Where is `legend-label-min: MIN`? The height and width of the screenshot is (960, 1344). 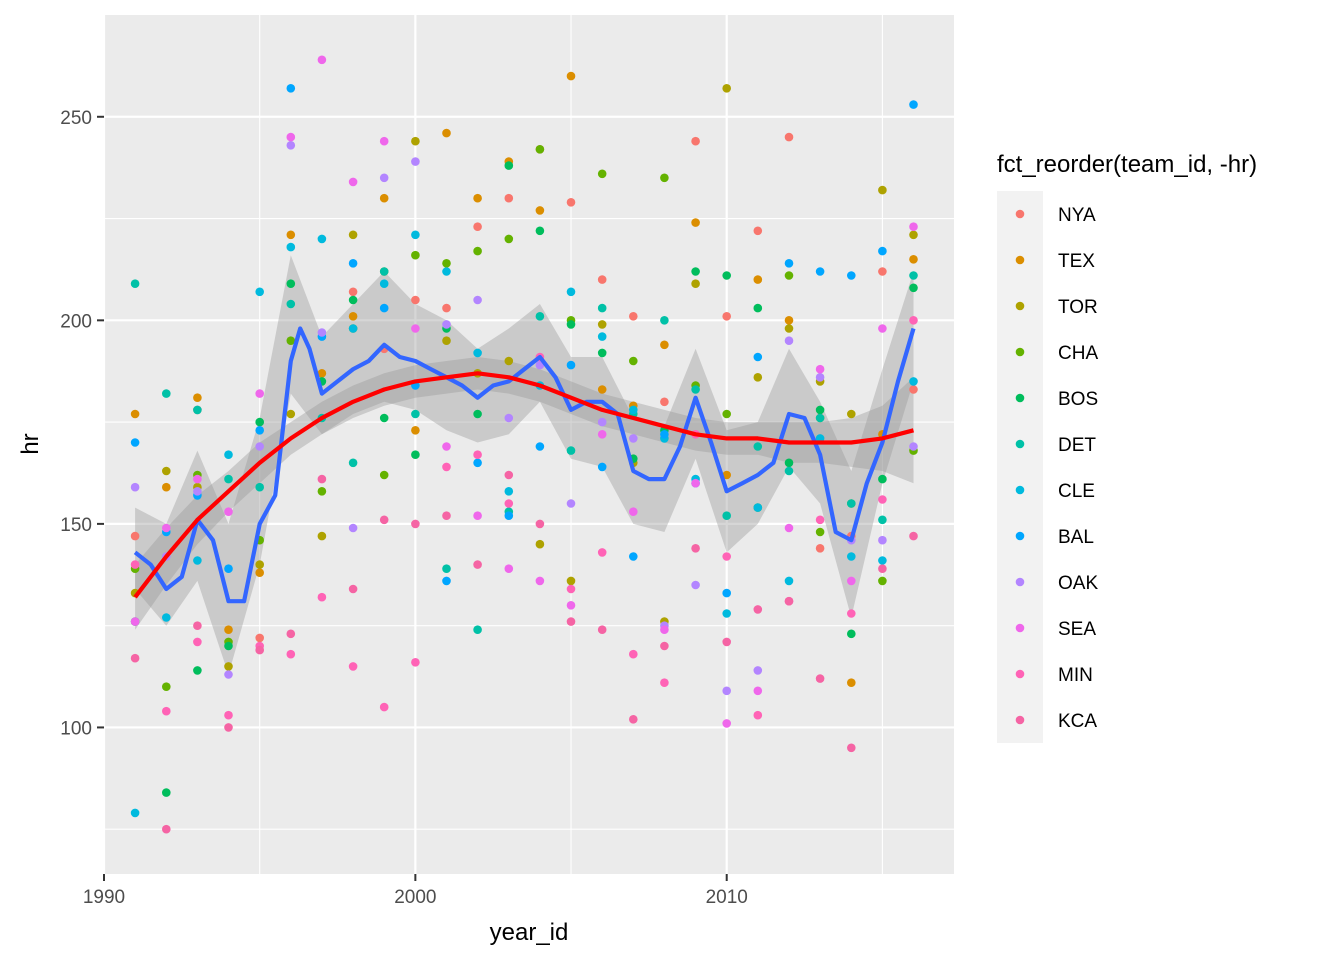 legend-label-min: MIN is located at coordinates (1075, 675).